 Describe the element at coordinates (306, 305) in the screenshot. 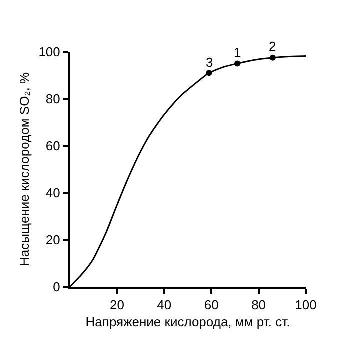

I see `x-tick-label: 100` at that location.